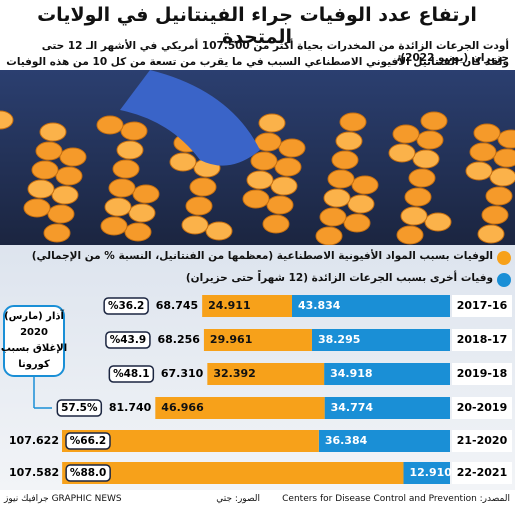 Image resolution: width=515 pixels, height=516 pixels. I want to click on category-label: 2017-16, so click(482, 305).